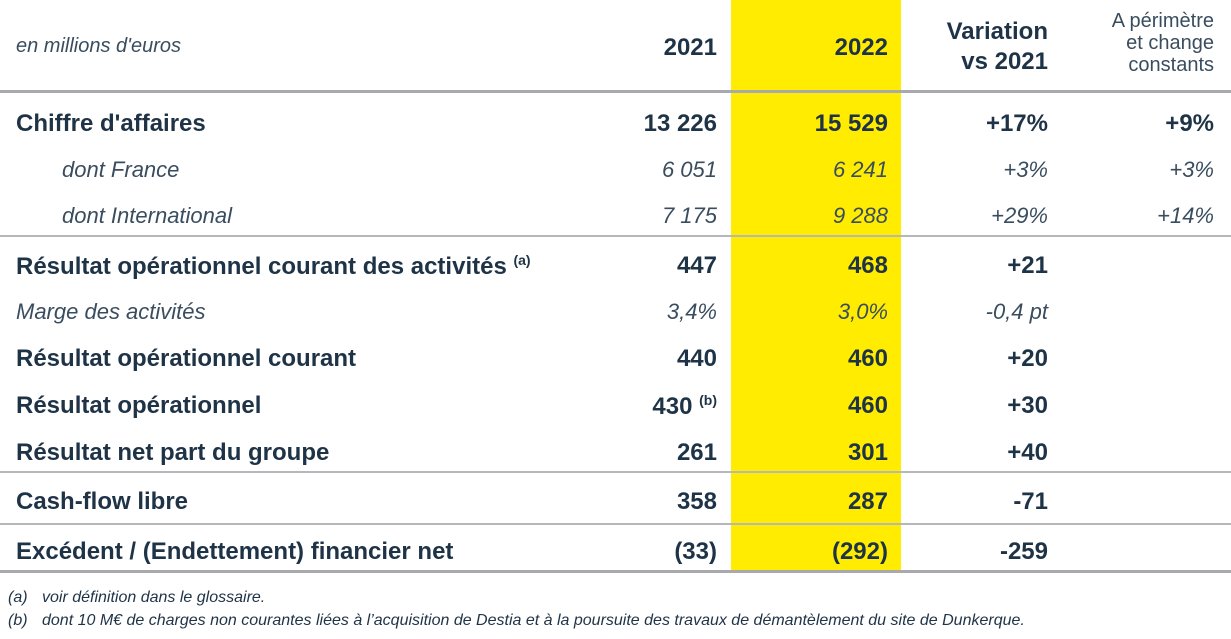 This screenshot has height=639, width=1231. Describe the element at coordinates (1027, 452) in the screenshot. I see `value-variation: +40` at that location.